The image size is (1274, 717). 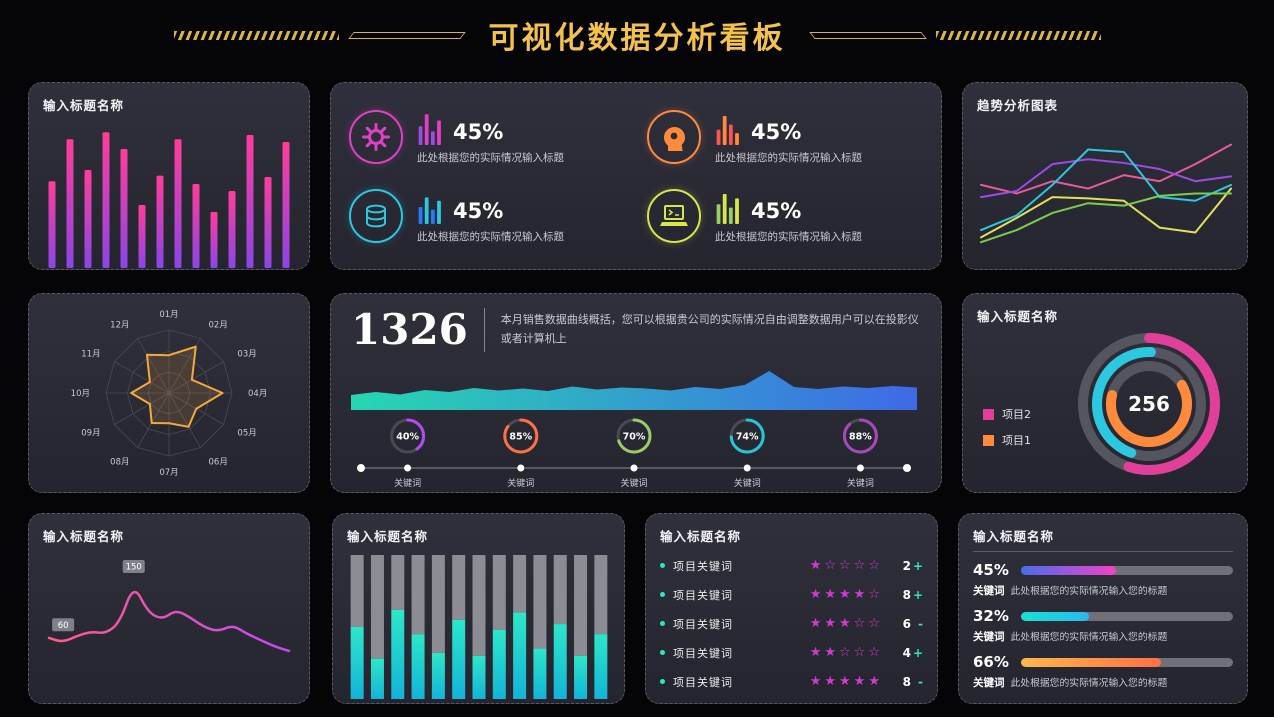 I want to click on svg-text: 12月, so click(x=119, y=326).